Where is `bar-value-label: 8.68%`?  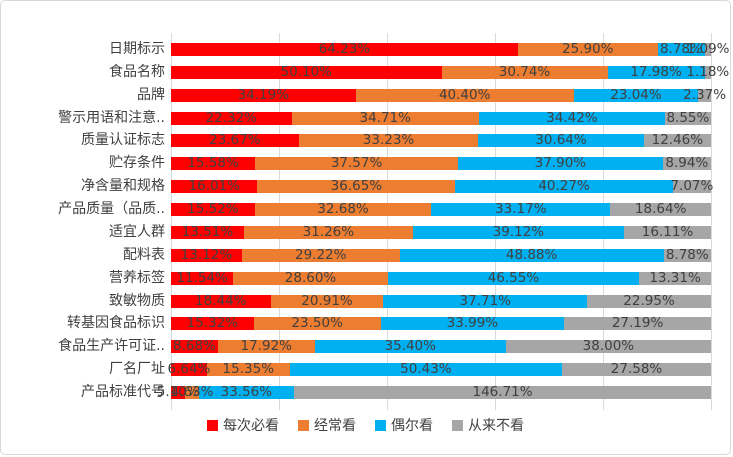
bar-value-label: 8.68% is located at coordinates (194, 346).